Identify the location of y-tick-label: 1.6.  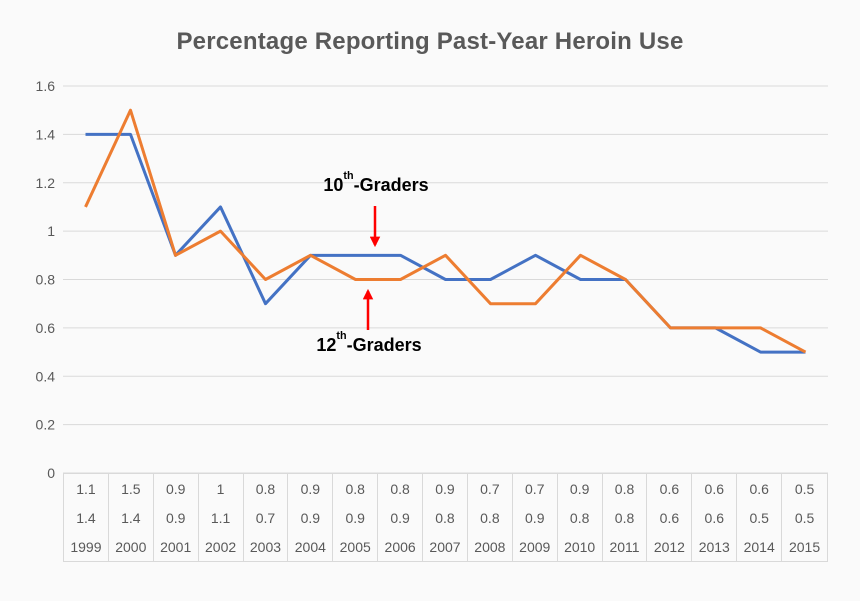
(46, 86).